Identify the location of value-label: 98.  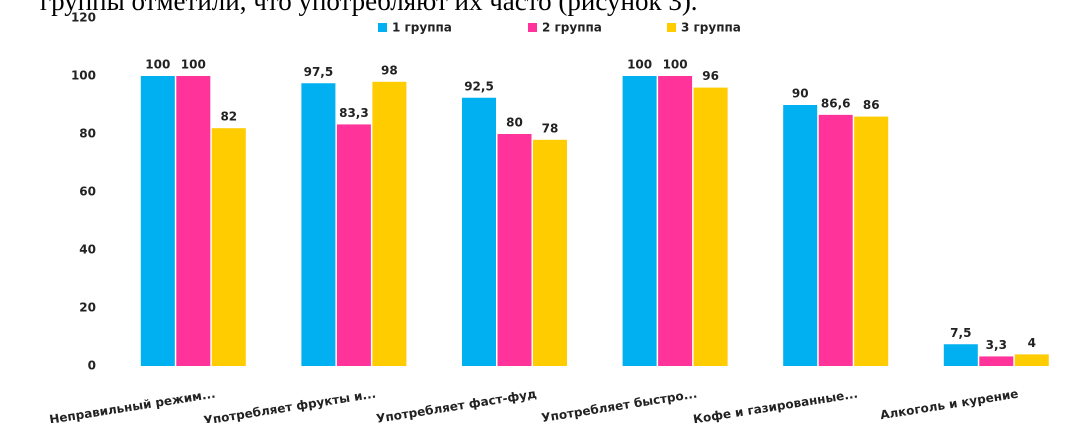
(389, 70).